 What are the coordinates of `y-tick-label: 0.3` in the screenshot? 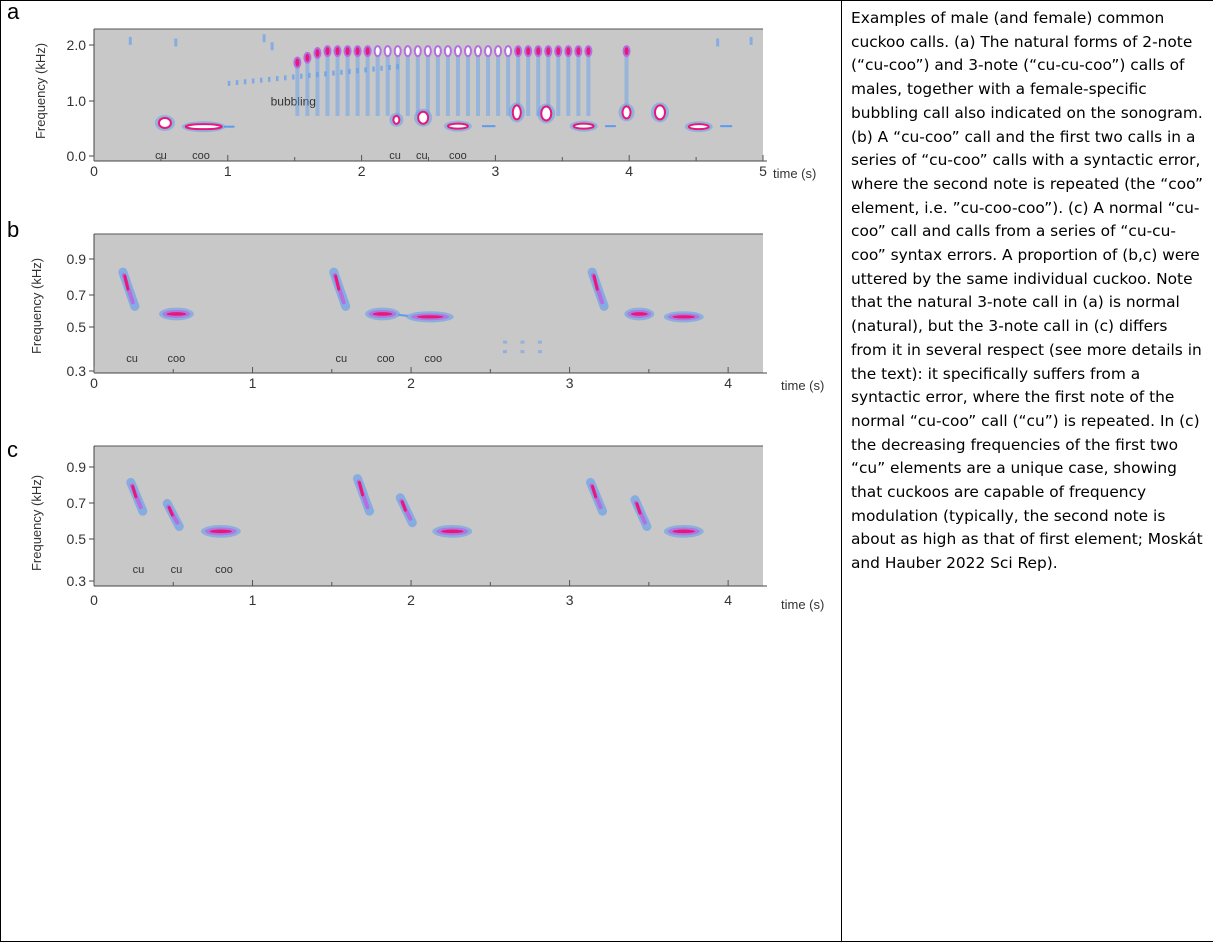 It's located at (77, 371).